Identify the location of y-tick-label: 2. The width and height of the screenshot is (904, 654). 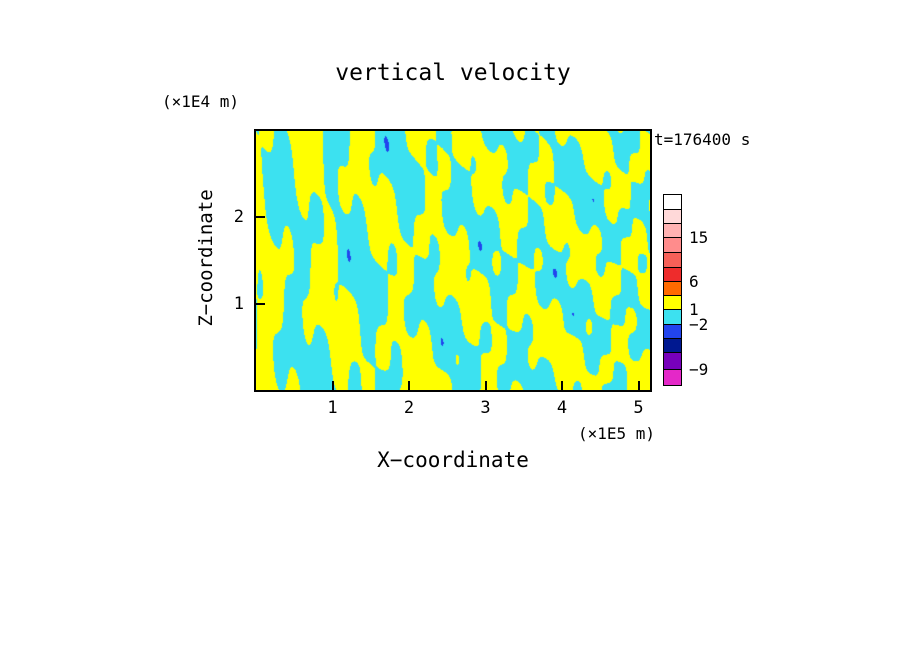
(238, 217).